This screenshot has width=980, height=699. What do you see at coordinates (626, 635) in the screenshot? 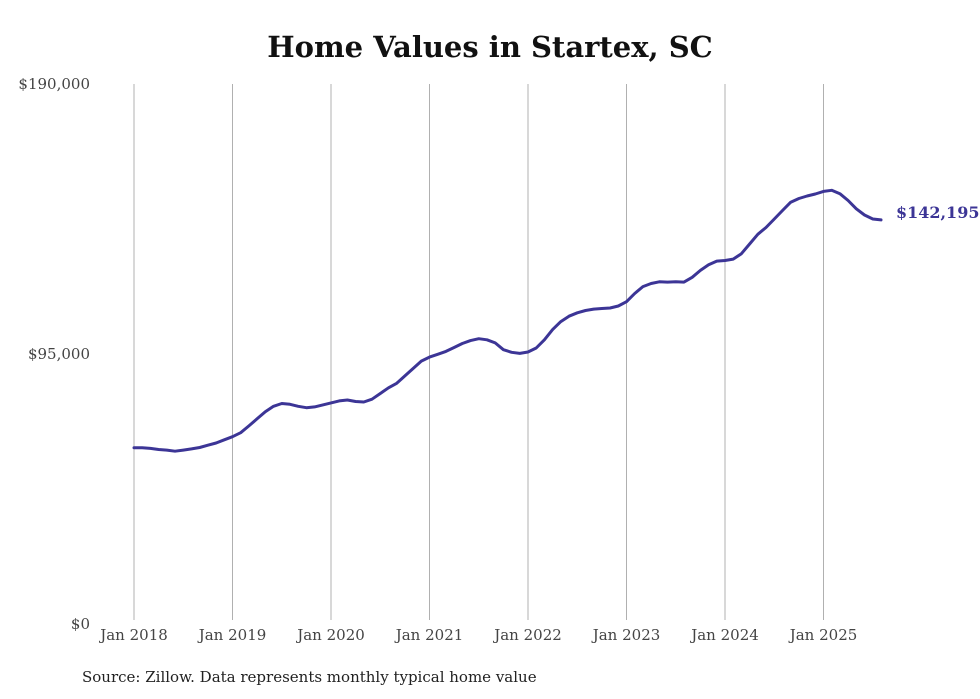
I see `x-tick-label: Jan 2023` at bounding box center [626, 635].